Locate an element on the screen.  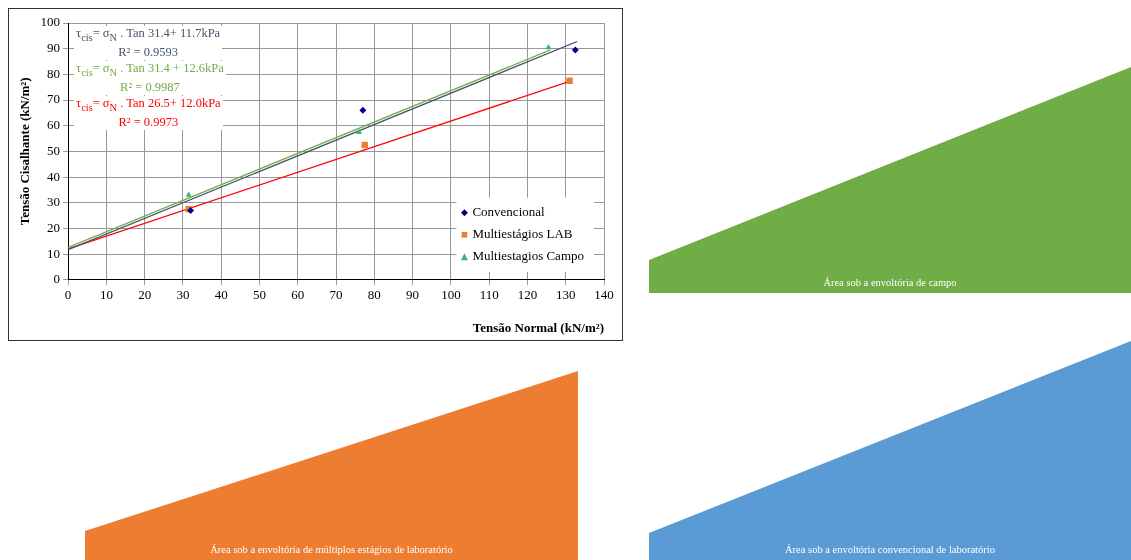
annotation: τ$_{cis}$= σ$_{N}$ . Tan 31.4+ 11.7kPa is located at coordinates (148, 35).